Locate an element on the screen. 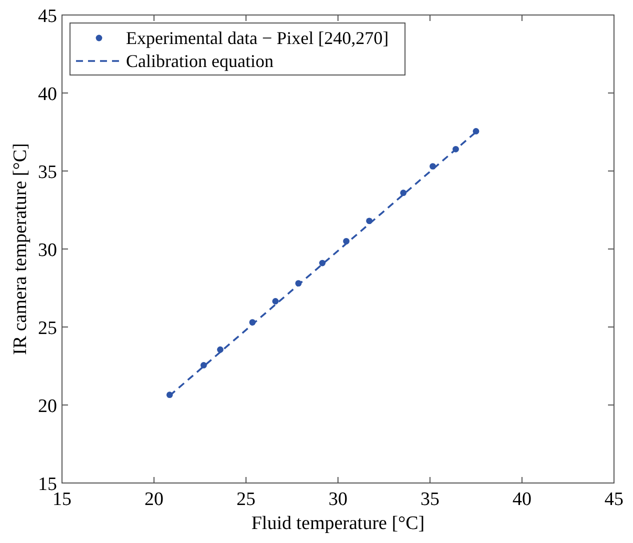  legend-label: Calibration equation is located at coordinates (200, 61).